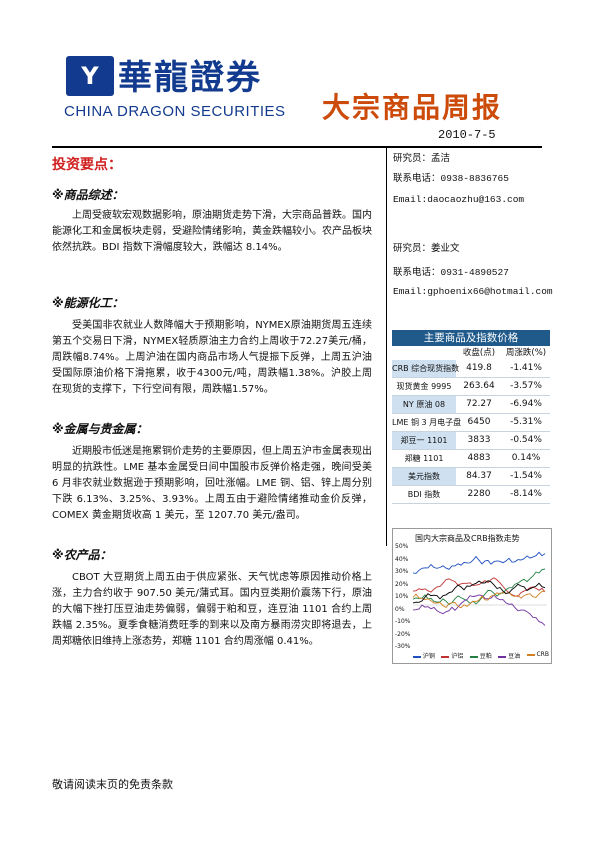 The image size is (595, 842). I want to click on row-close: 4883, so click(479, 458).